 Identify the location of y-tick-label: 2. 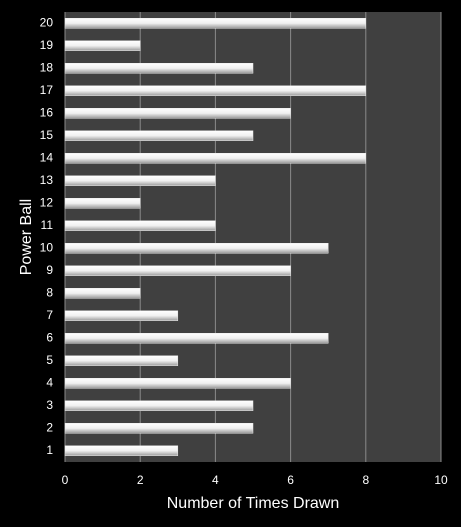
(49, 427).